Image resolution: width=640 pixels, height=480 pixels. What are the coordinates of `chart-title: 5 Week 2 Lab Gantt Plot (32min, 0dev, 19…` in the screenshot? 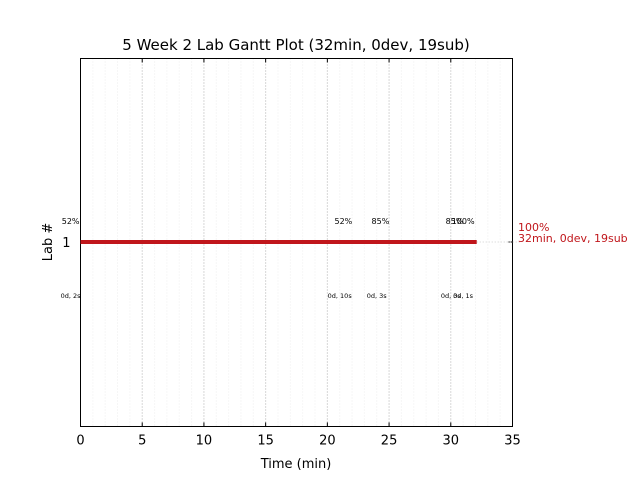 It's located at (295, 45).